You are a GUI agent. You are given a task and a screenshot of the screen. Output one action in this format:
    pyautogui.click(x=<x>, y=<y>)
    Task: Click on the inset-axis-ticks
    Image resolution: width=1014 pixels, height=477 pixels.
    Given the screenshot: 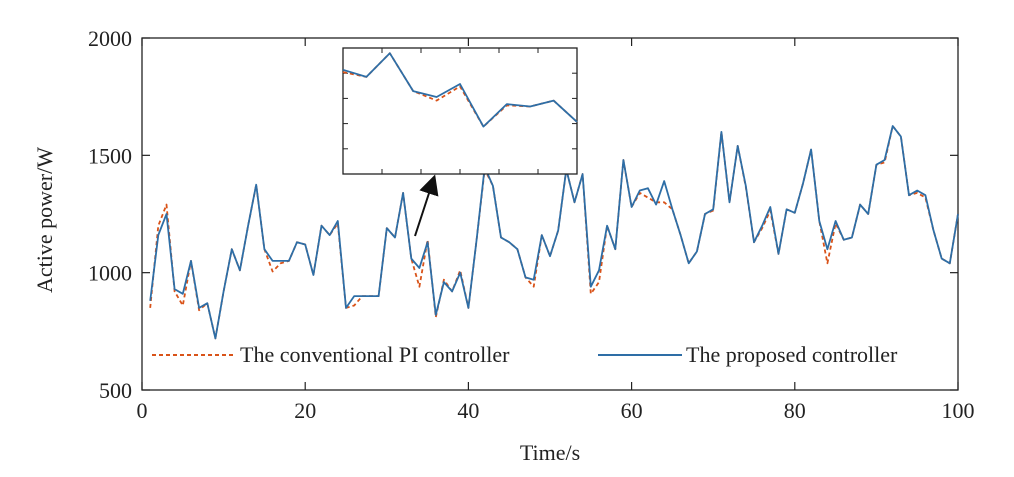 What is the action you would take?
    pyautogui.click(x=460, y=111)
    